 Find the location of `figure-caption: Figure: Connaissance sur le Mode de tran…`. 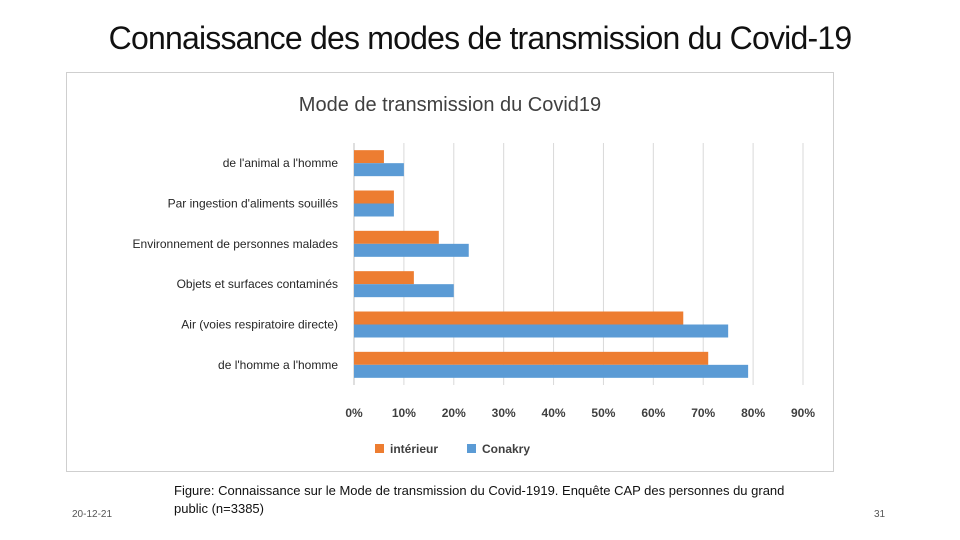

figure-caption: Figure: Connaissance sur le Mode de tran… is located at coordinates (479, 499).